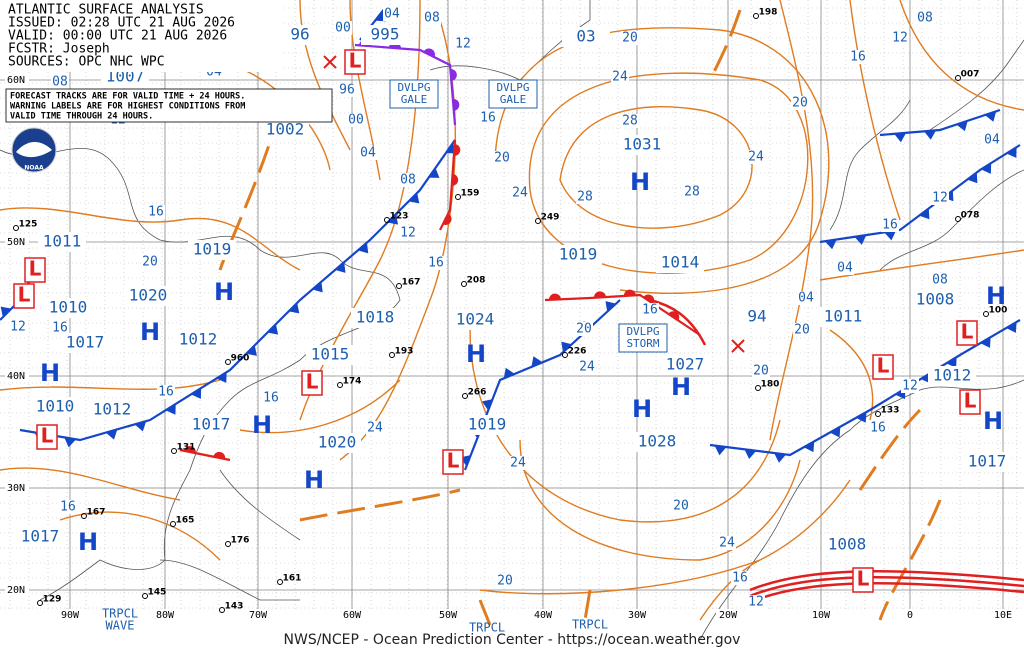  What do you see at coordinates (185, 521) in the screenshot?
I see `station-value: 165` at bounding box center [185, 521].